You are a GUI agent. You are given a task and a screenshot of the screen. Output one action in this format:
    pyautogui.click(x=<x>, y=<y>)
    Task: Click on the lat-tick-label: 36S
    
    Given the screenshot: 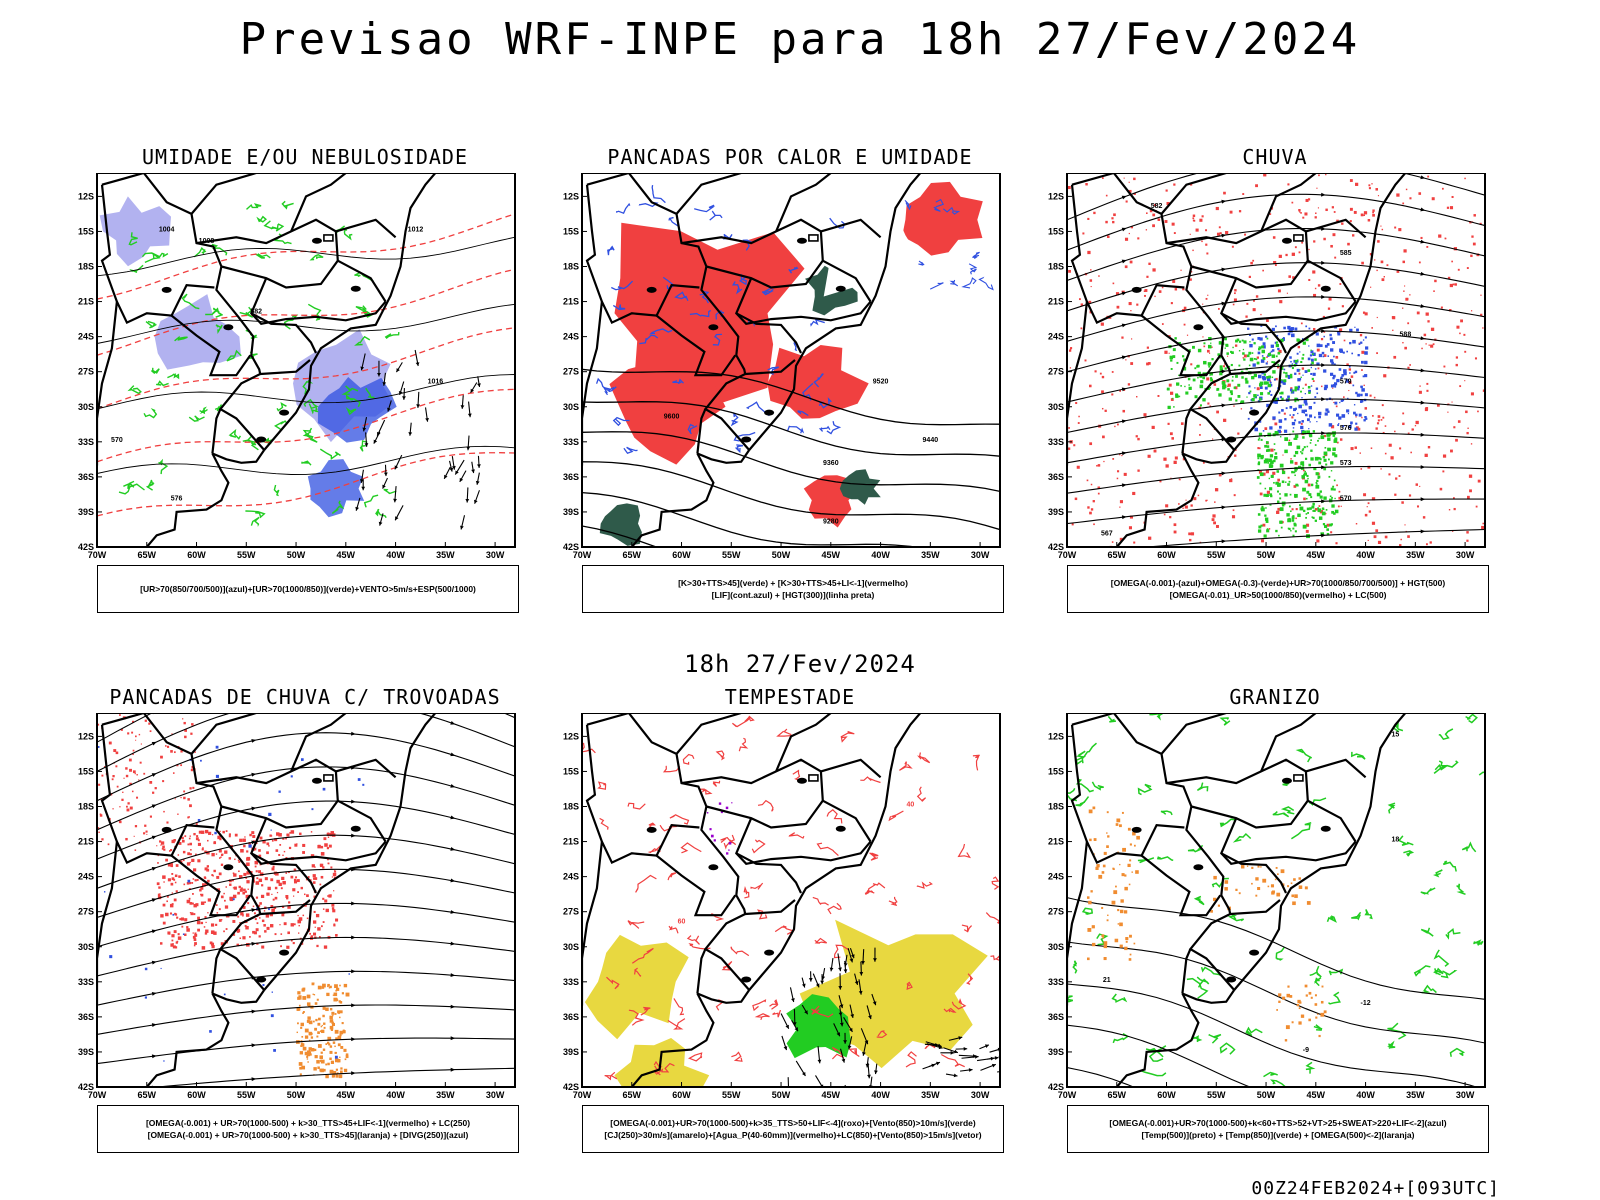 What is the action you would take?
    pyautogui.click(x=86, y=1017)
    